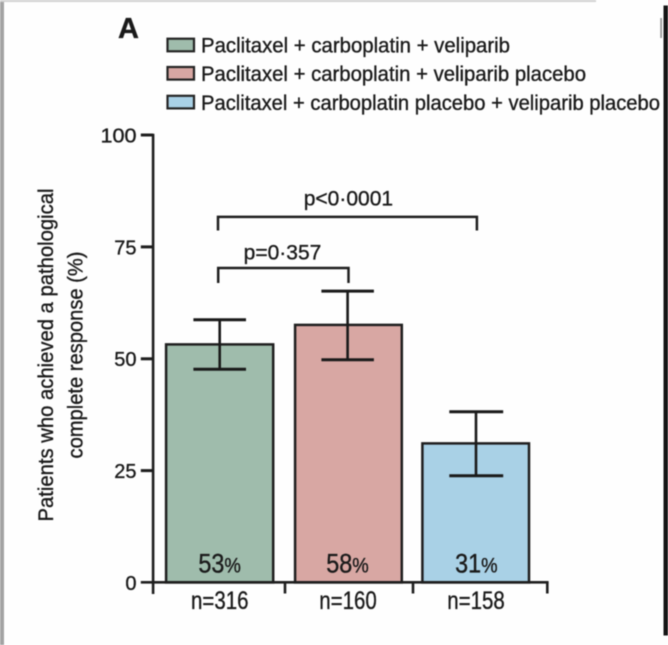 The image size is (668, 645). Describe the element at coordinates (46, 355) in the screenshot. I see `svg-text:Patients who achieved a pathol: Patients who achieved a pathological` at that location.